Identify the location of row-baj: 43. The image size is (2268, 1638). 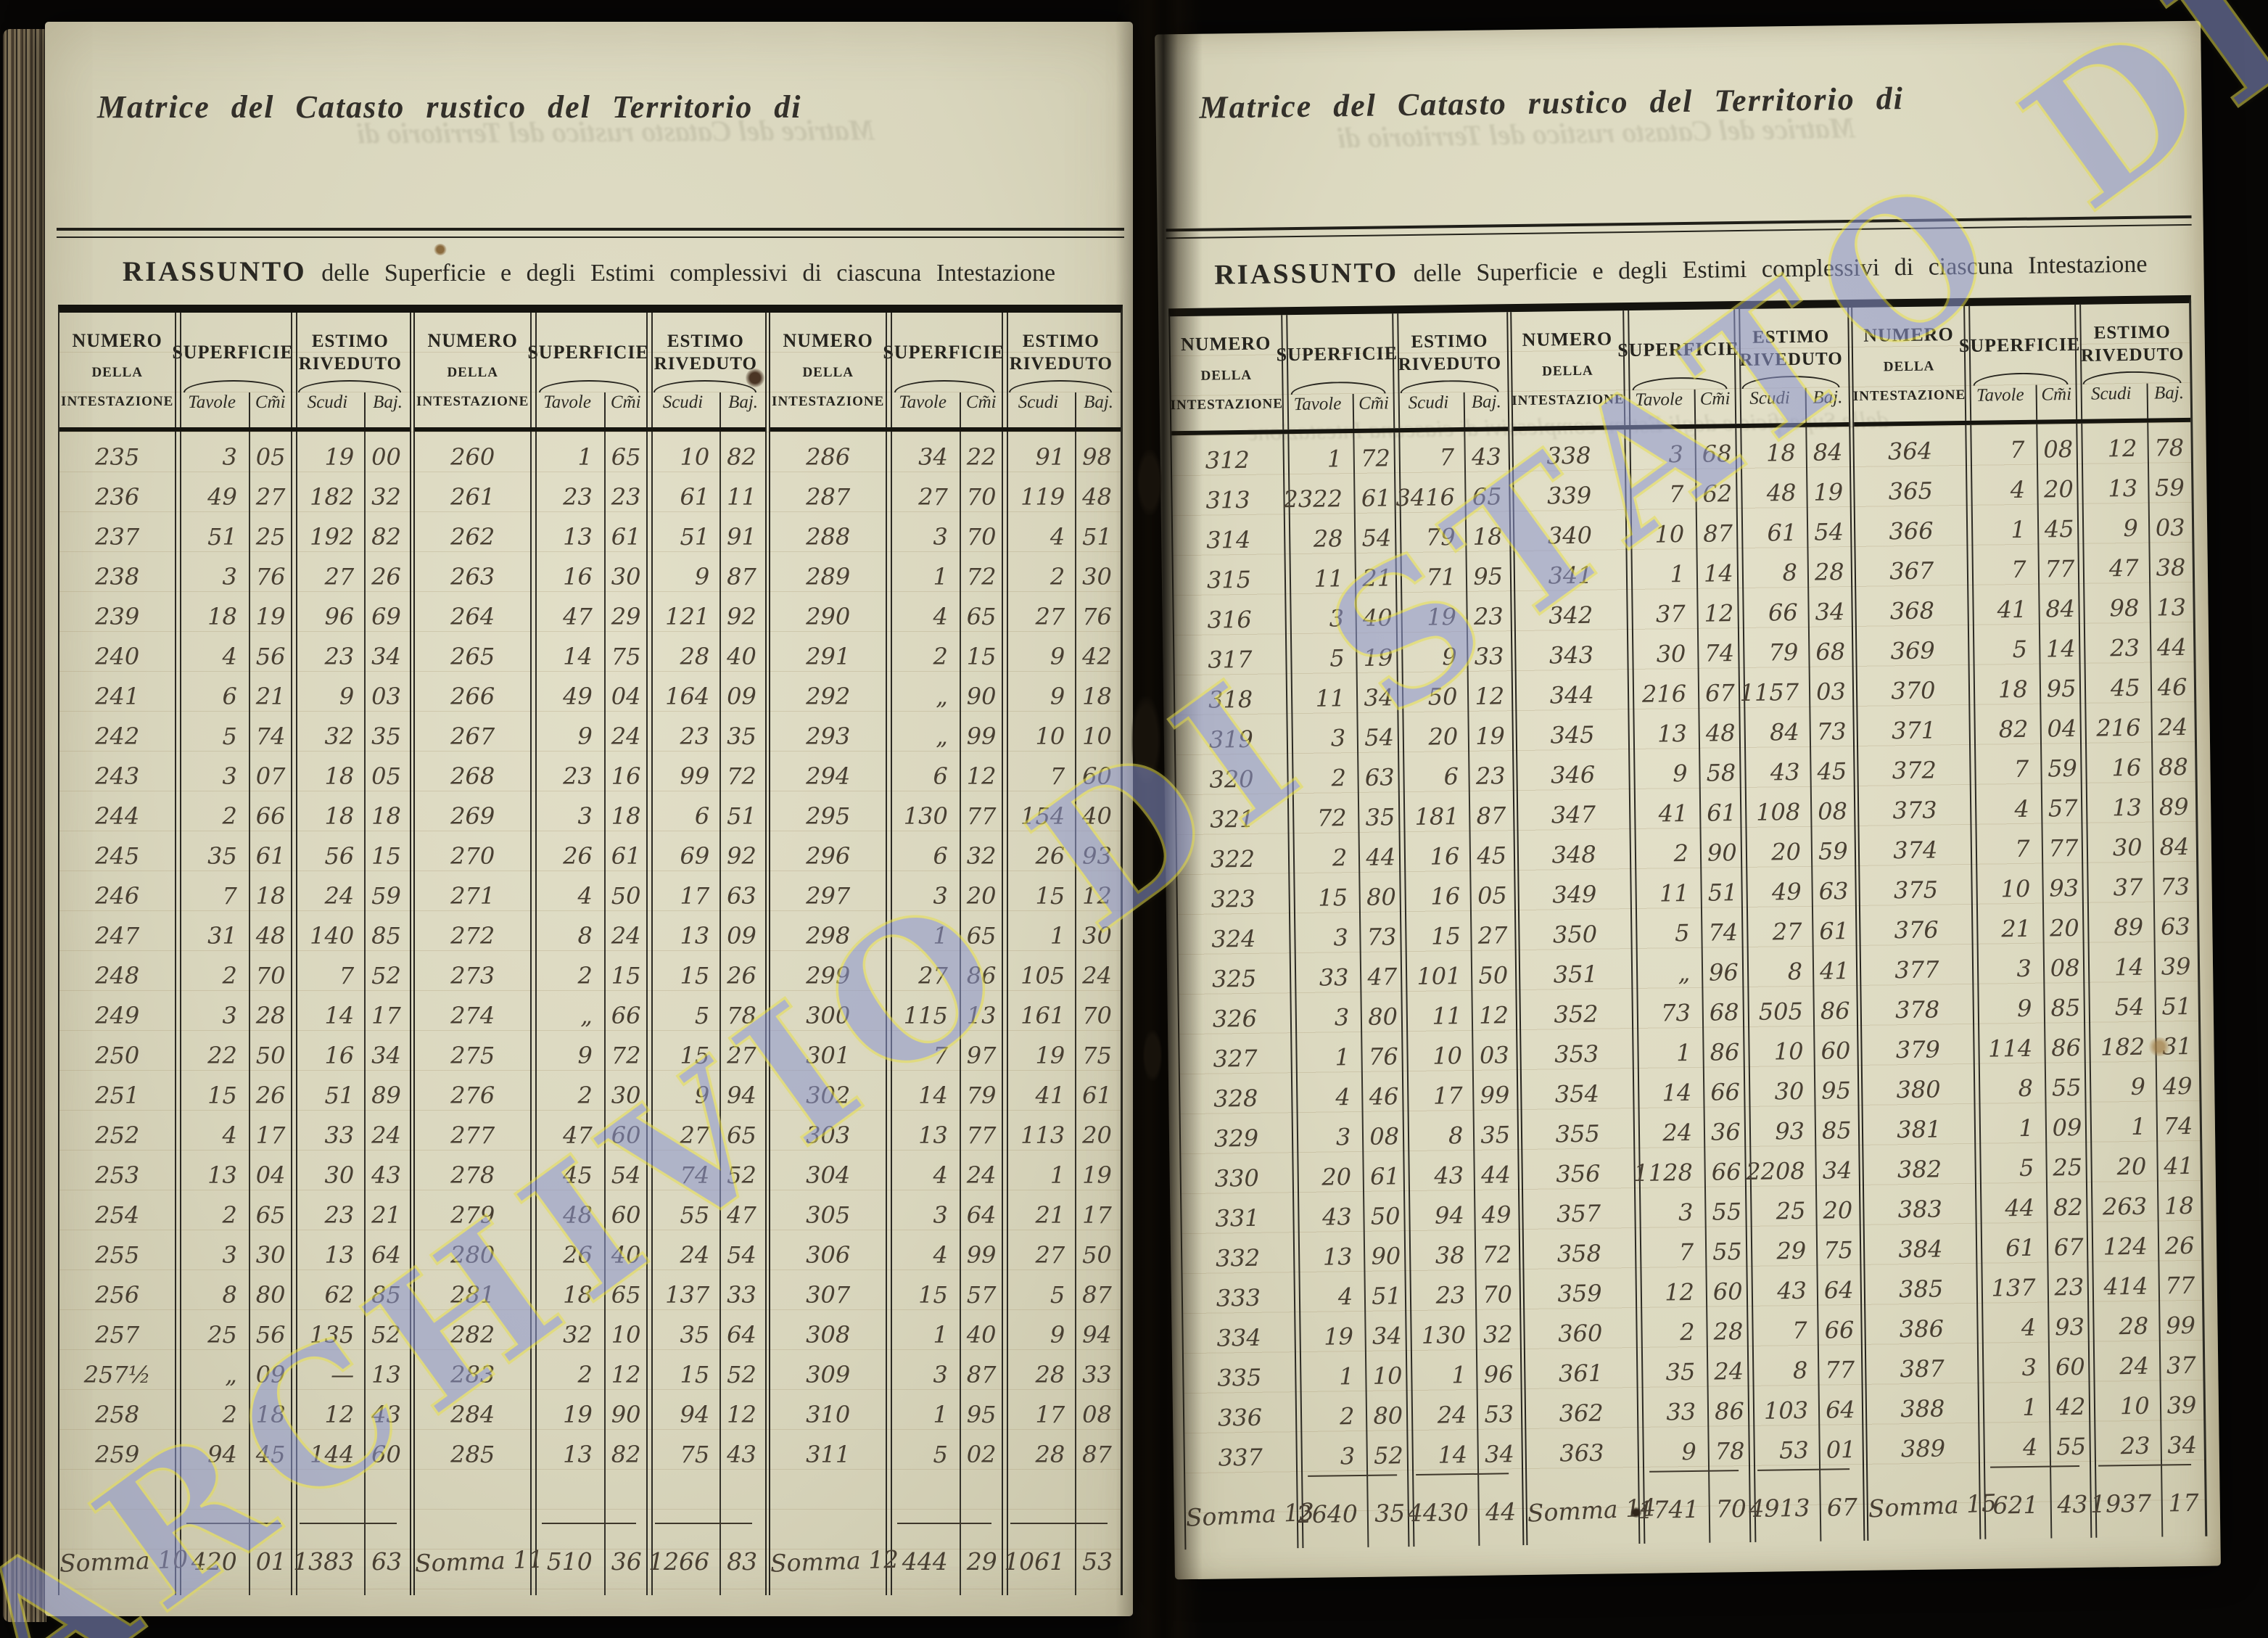
(386, 1414).